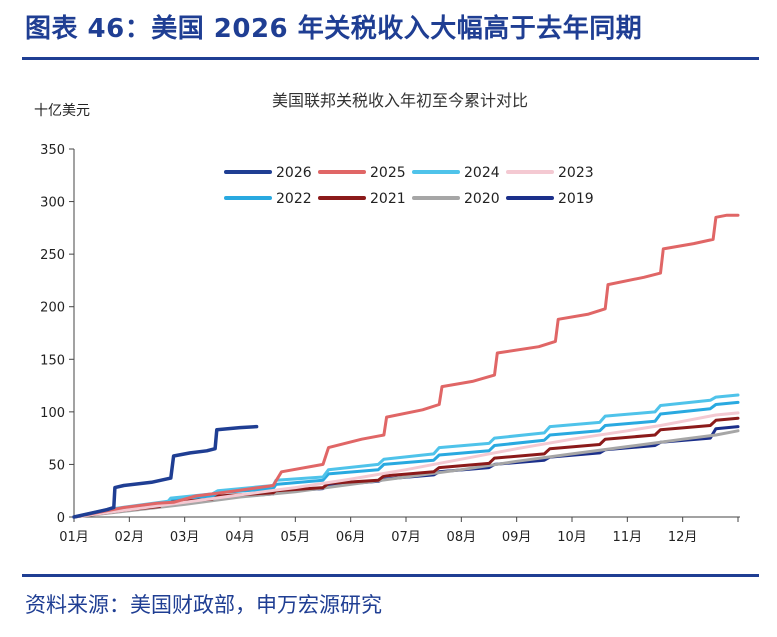  Describe the element at coordinates (388, 173) in the screenshot. I see `legend-label-2025: 2025` at that location.